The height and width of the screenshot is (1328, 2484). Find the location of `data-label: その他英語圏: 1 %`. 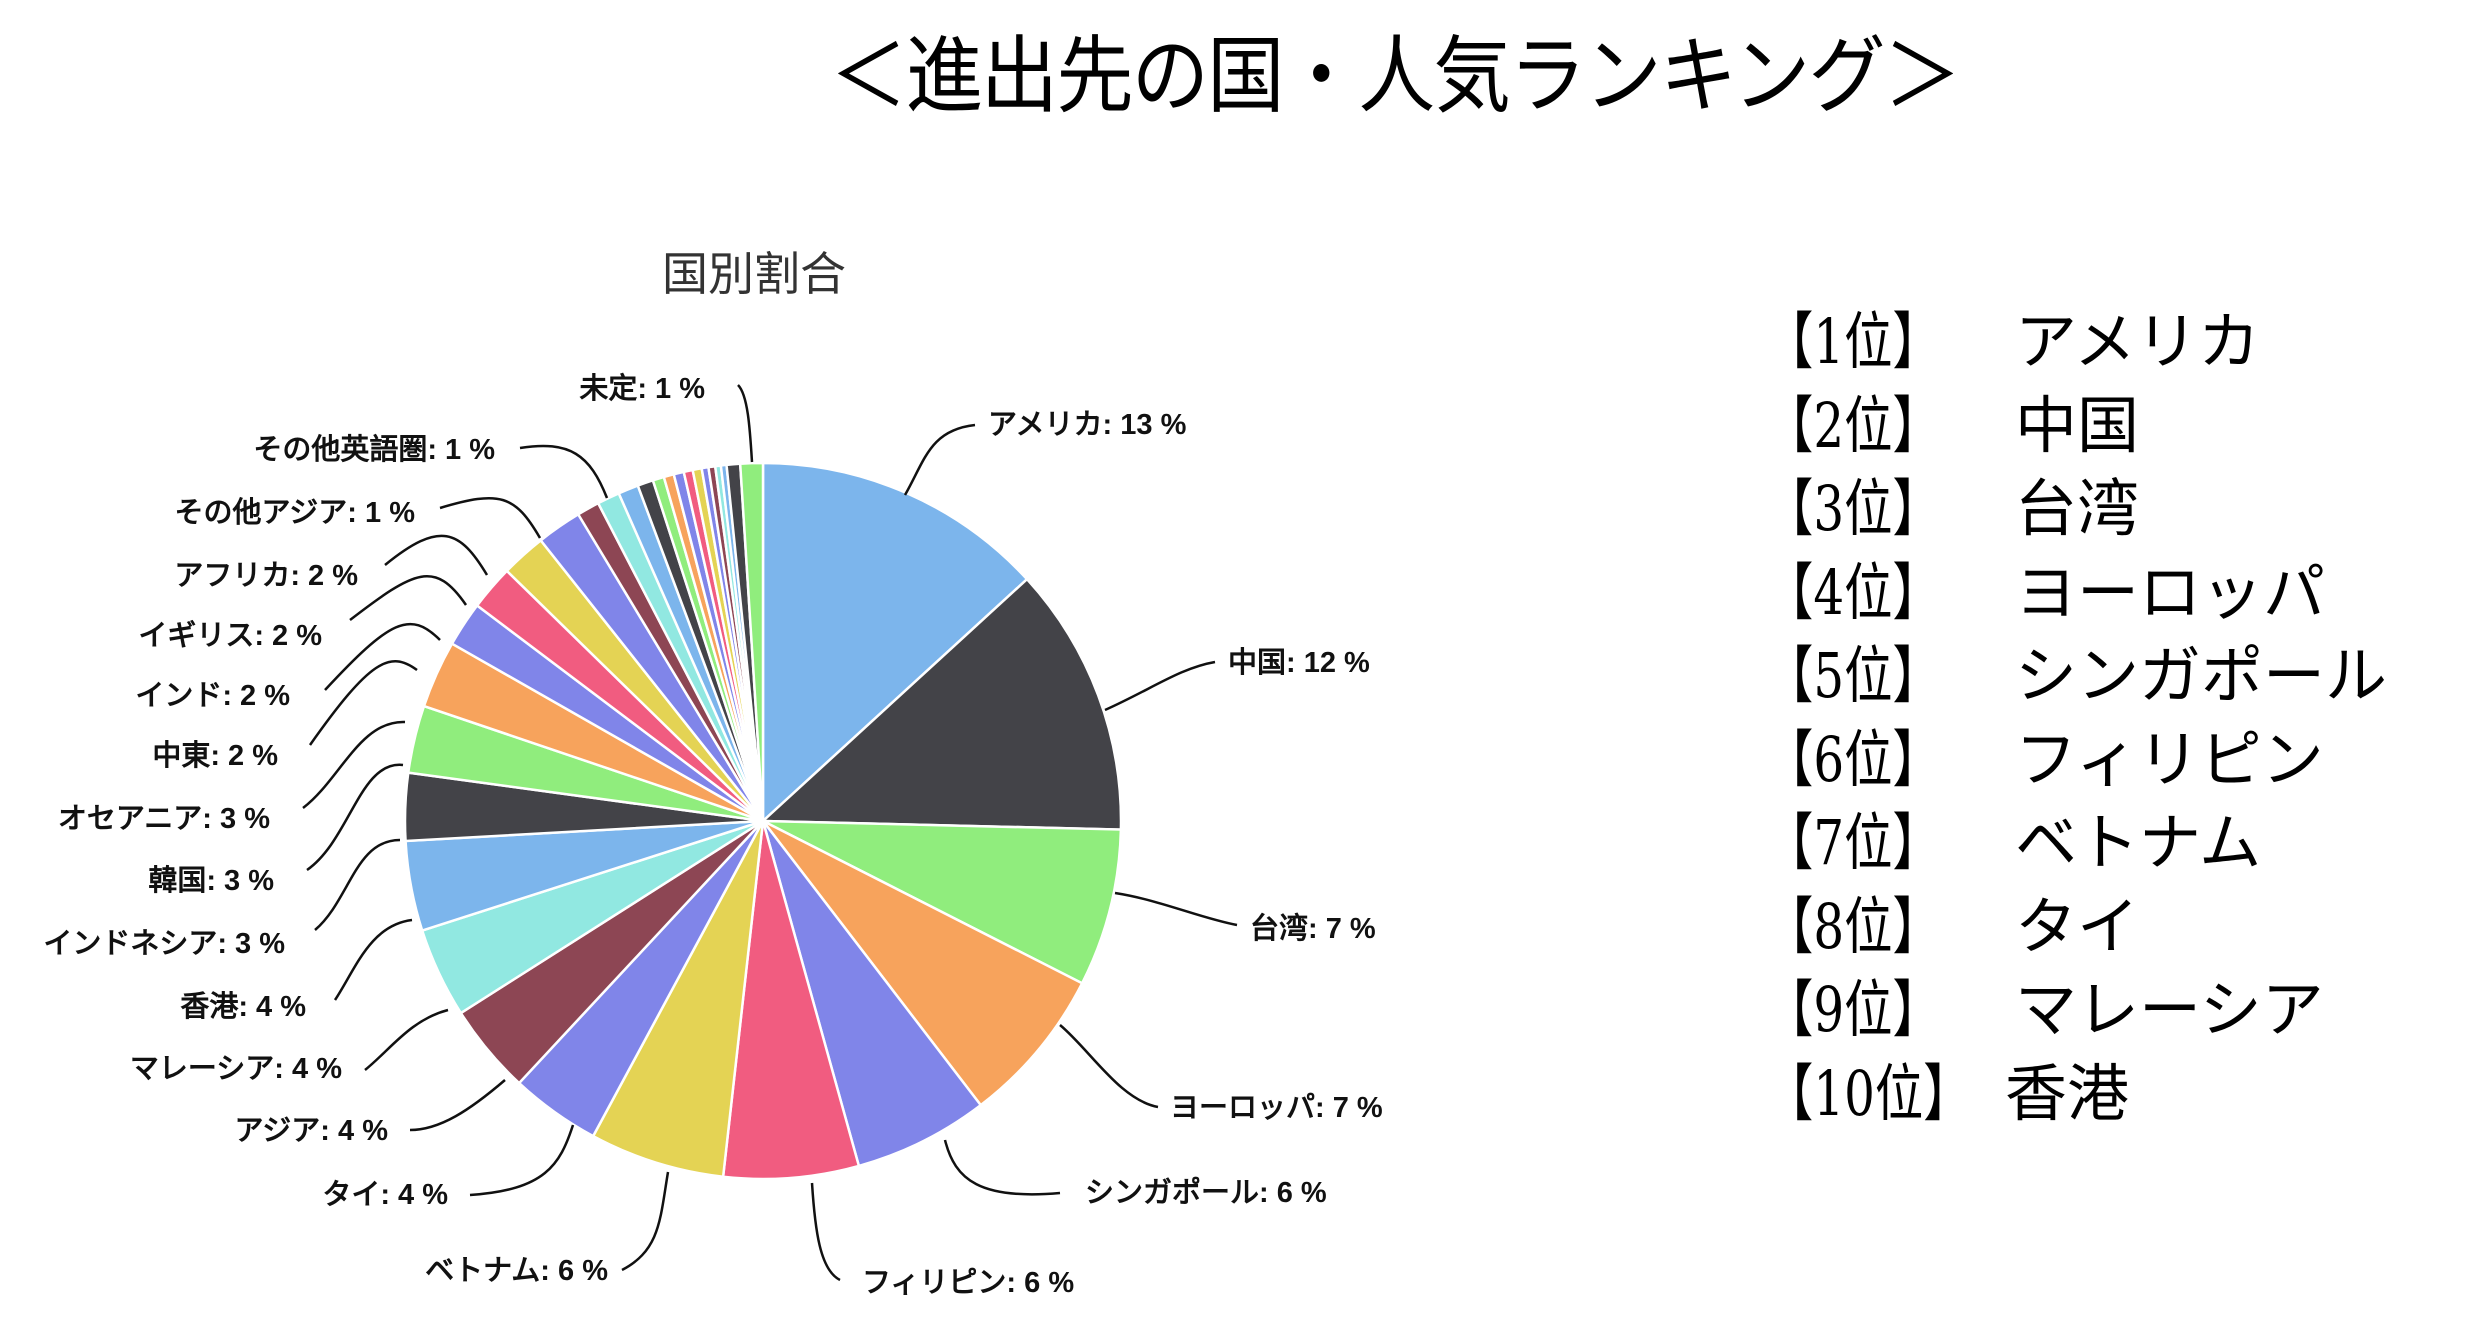

data-label: その他英語圏: 1 % is located at coordinates (374, 449).